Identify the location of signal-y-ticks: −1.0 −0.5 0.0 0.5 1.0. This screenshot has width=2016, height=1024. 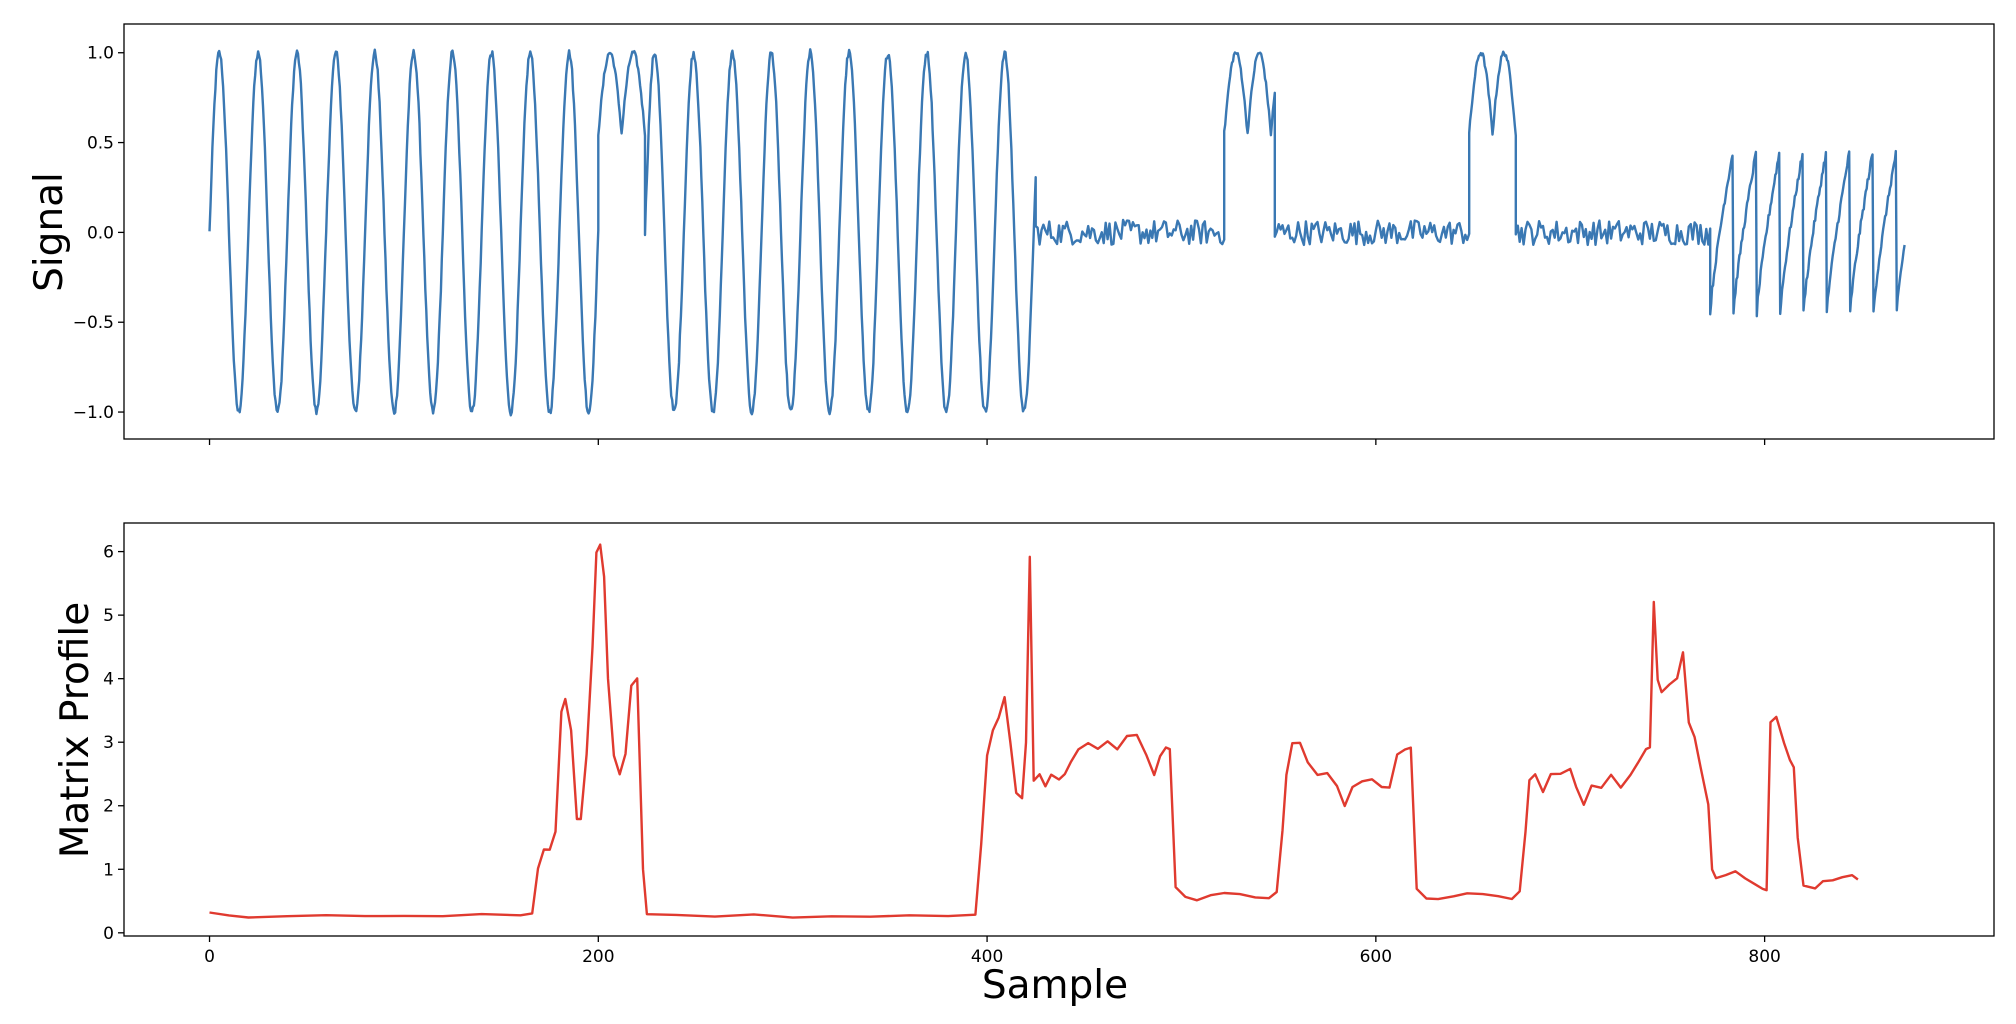
(98, 233).